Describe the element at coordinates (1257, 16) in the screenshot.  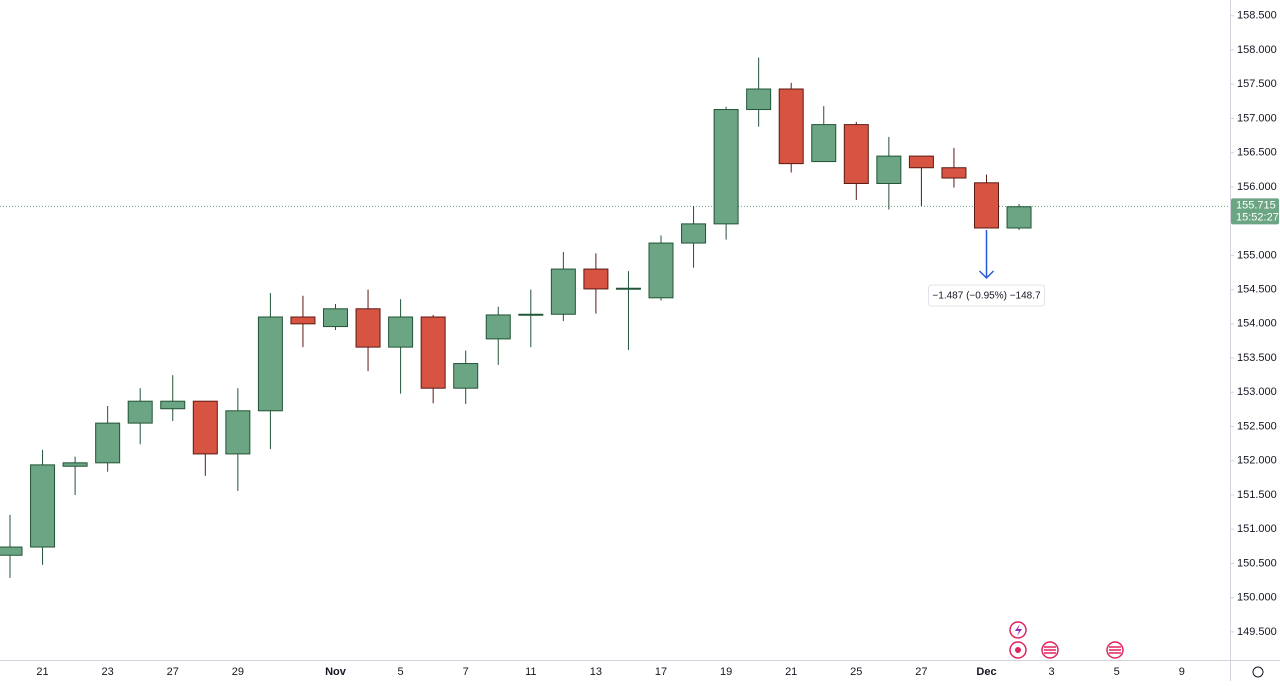
I see `y-tick-label: 158.500` at that location.